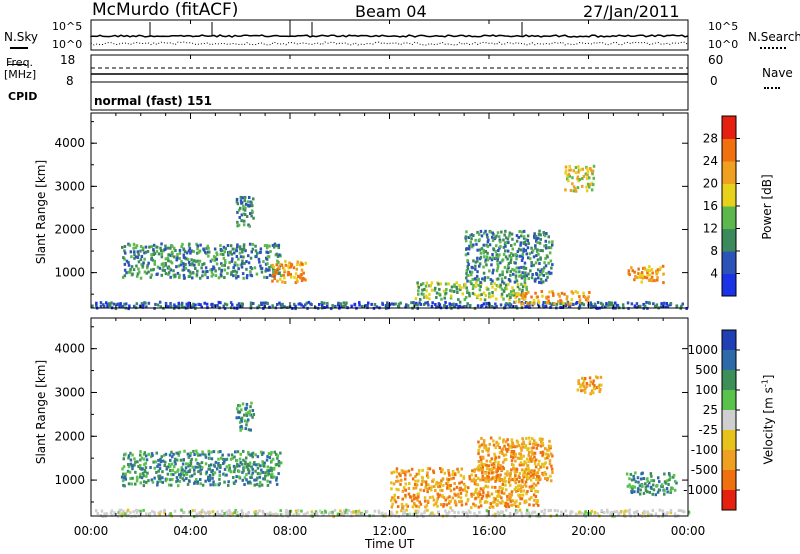 Image resolution: width=800 pixels, height=554 pixels. What do you see at coordinates (389, 36) in the screenshot?
I see `nsky-trace` at bounding box center [389, 36].